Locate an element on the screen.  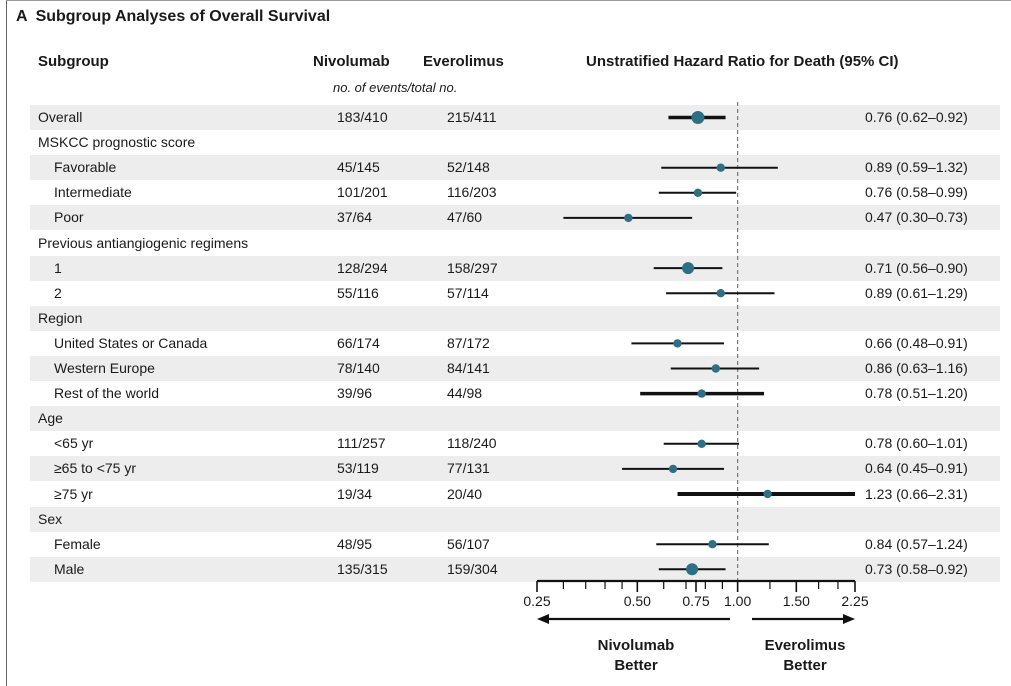
subgroup-label: 2 is located at coordinates (58, 292).